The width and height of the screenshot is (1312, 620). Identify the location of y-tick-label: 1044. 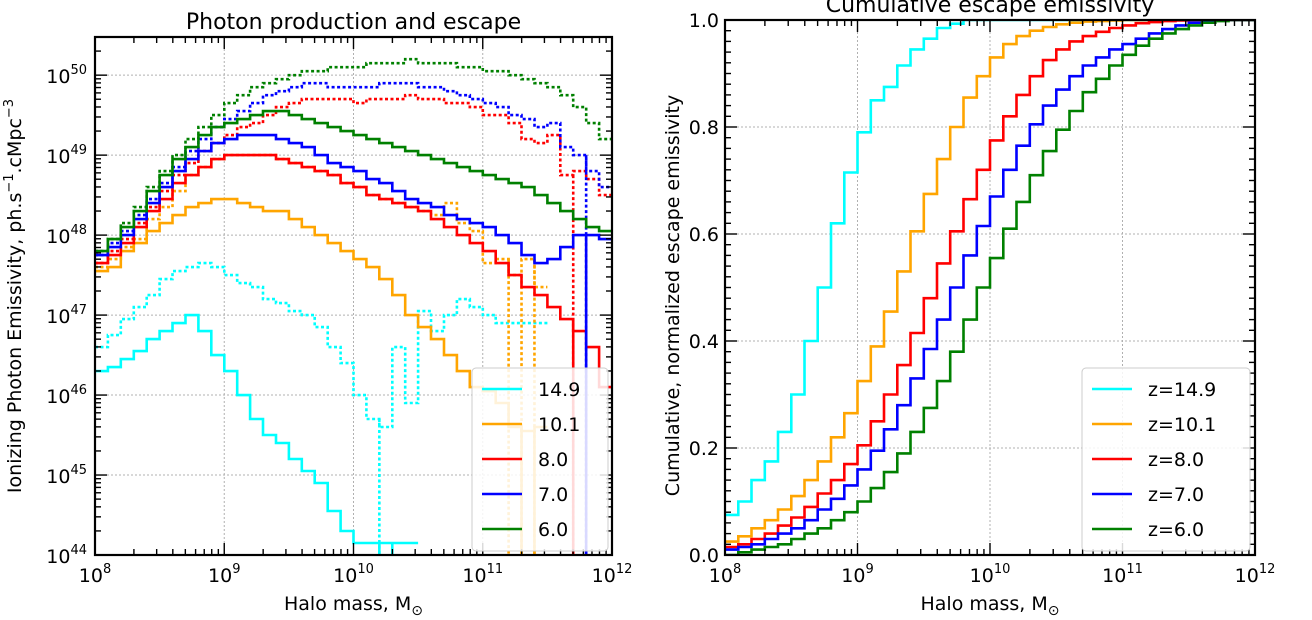
(66, 555).